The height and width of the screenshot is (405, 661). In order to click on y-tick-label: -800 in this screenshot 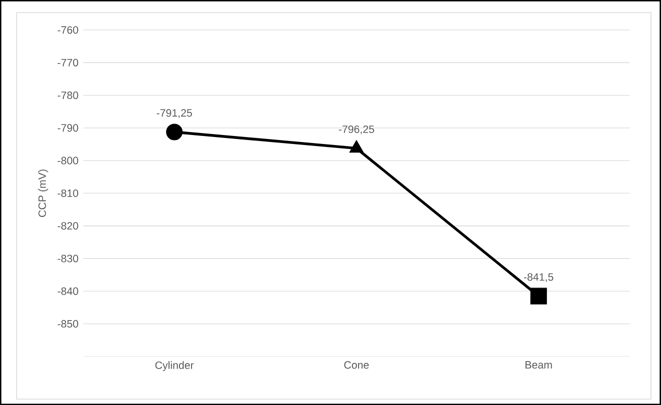, I will do `click(68, 160)`.